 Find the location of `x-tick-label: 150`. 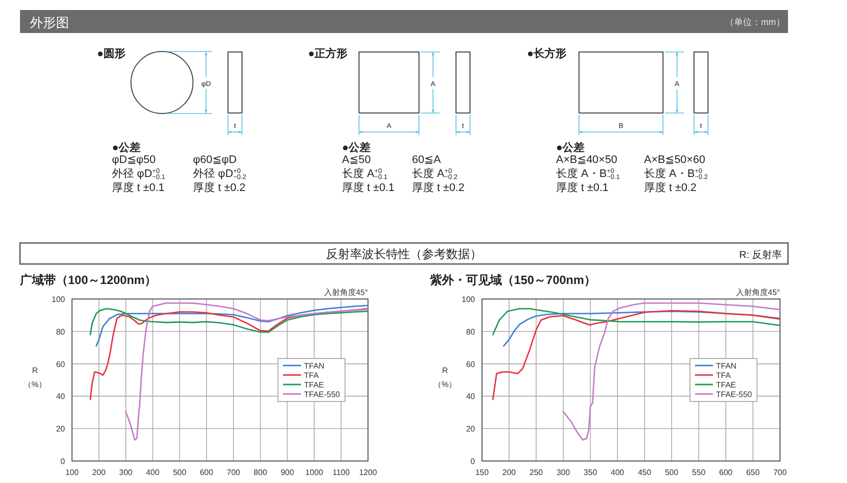

x-tick-label: 150 is located at coordinates (482, 472).